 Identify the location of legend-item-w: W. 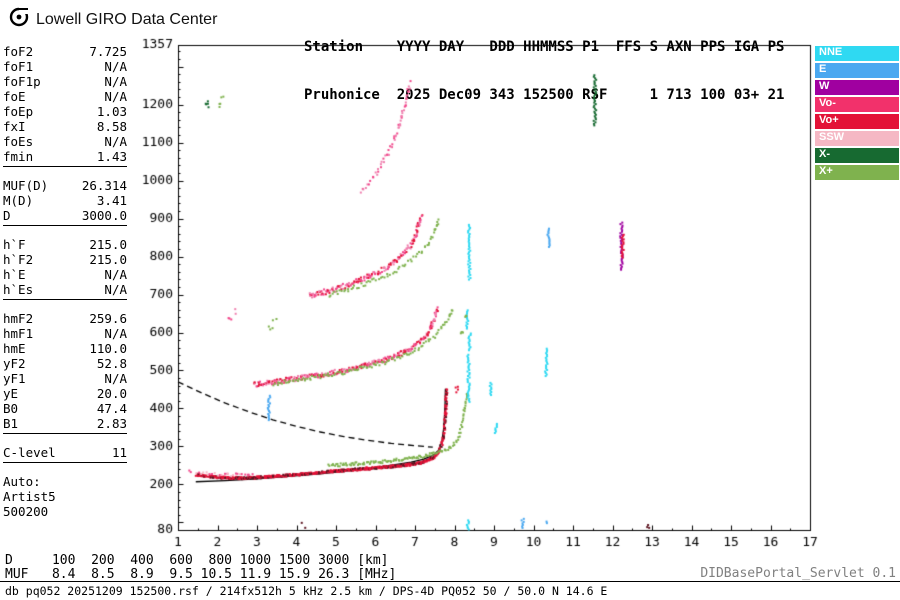
(857, 87).